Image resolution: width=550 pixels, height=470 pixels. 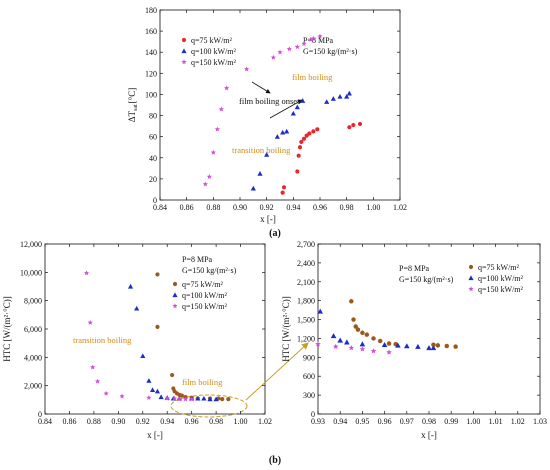 What do you see at coordinates (240, 207) in the screenshot?
I see `x-tick-label: 0.90` at bounding box center [240, 207].